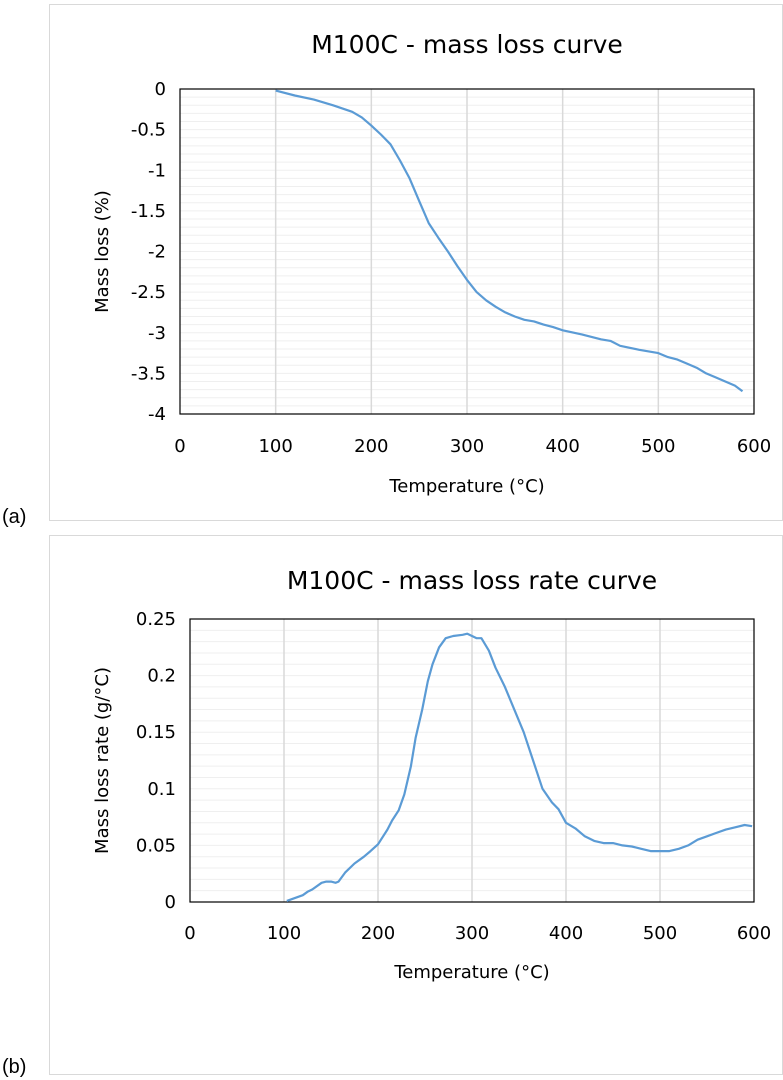  Describe the element at coordinates (157, 333) in the screenshot. I see `y-tick-label: -3` at that location.